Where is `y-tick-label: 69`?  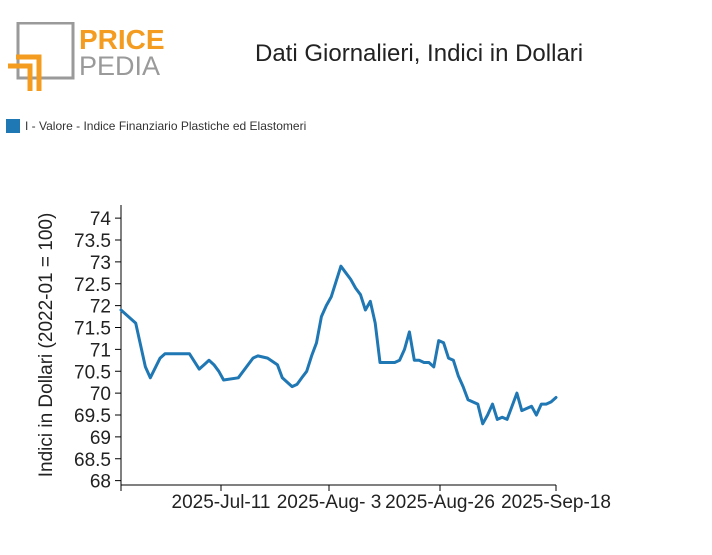 y-tick-label: 69 is located at coordinates (100, 438).